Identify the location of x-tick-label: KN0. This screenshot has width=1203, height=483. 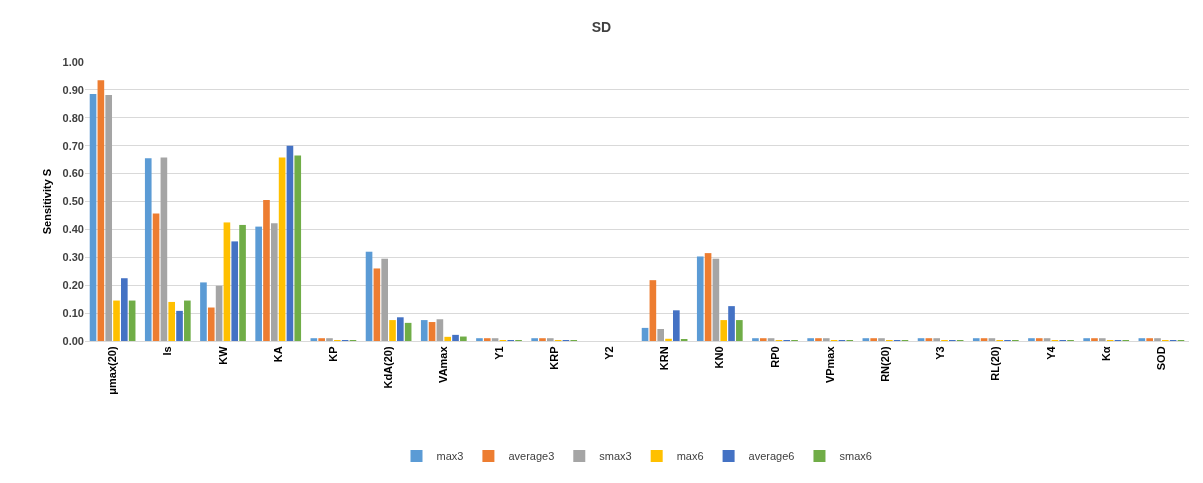
(719, 357).